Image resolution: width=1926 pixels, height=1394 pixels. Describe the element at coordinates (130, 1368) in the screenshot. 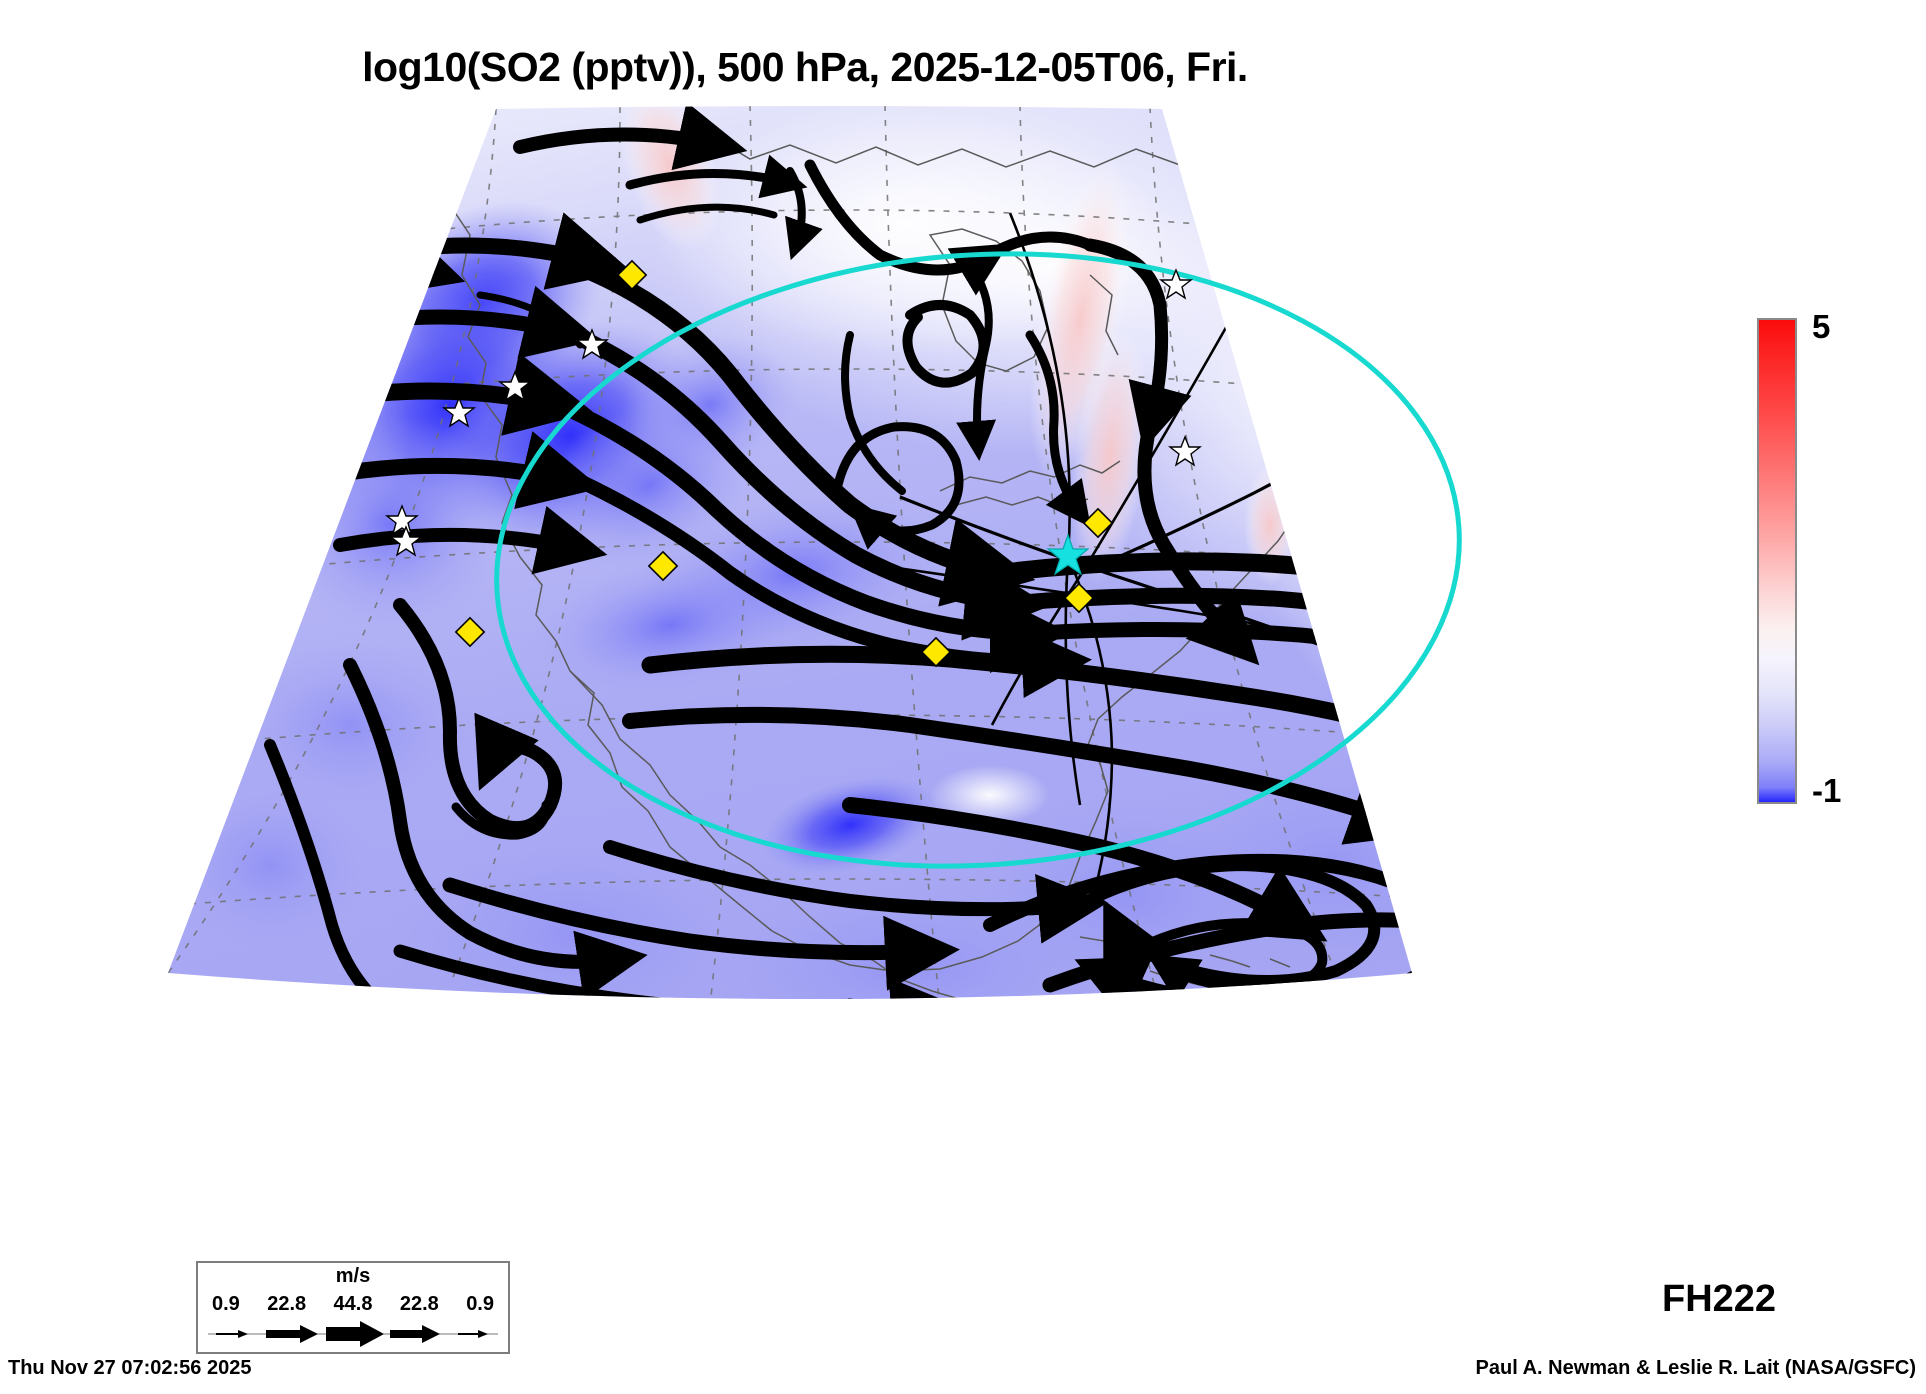

I see `generation-timestamp: Thu Nov 27 07:02:56 2025` at that location.